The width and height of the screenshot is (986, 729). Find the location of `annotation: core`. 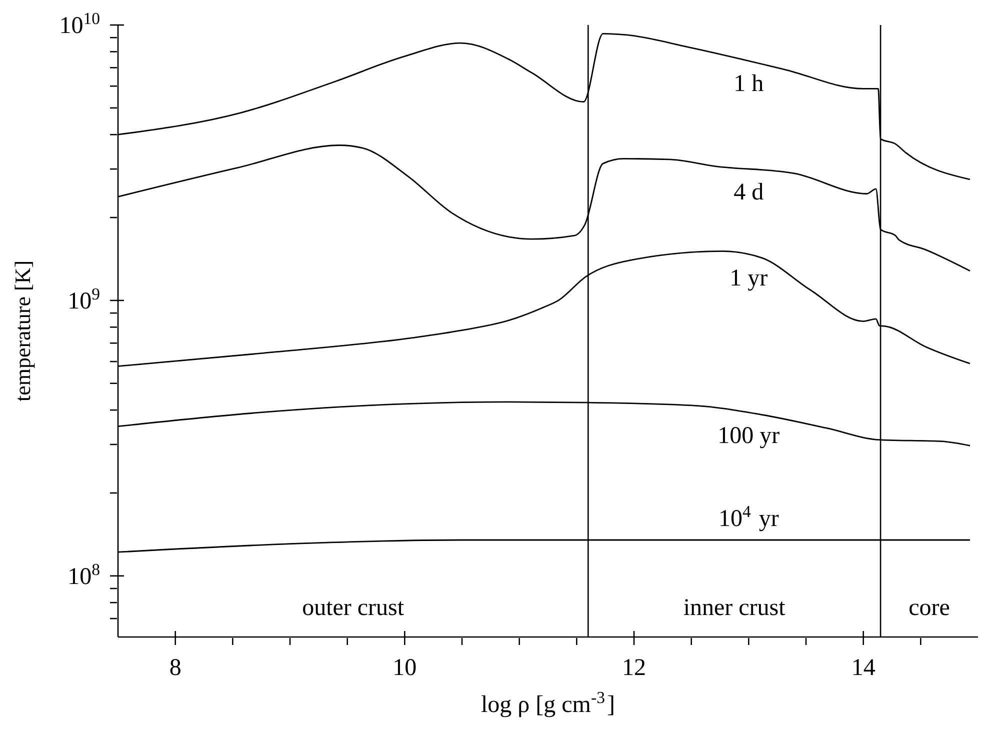

annotation: core is located at coordinates (929, 608).